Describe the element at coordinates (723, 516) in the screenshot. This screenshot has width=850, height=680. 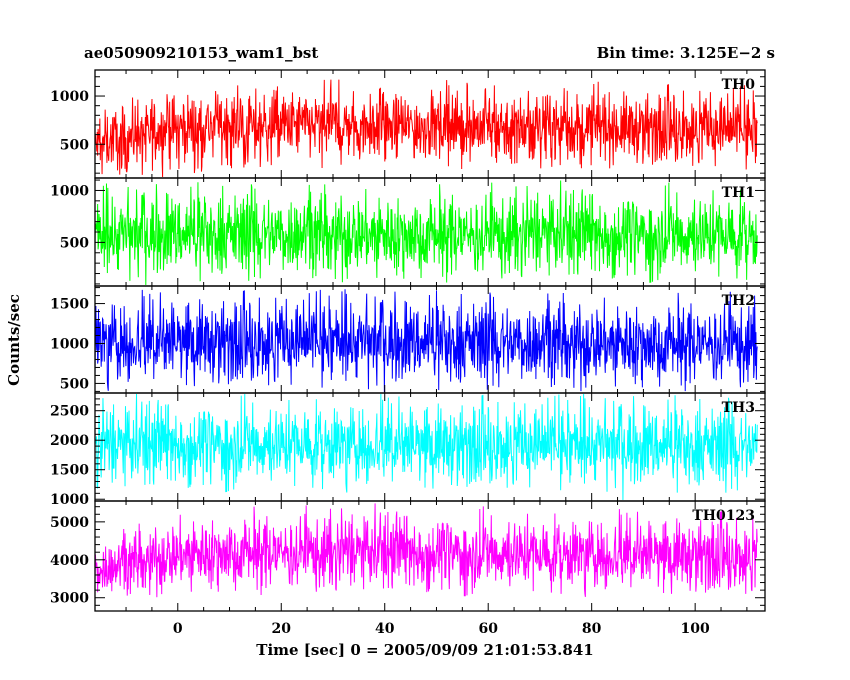
I see `series-label-th0123: TH0123` at that location.